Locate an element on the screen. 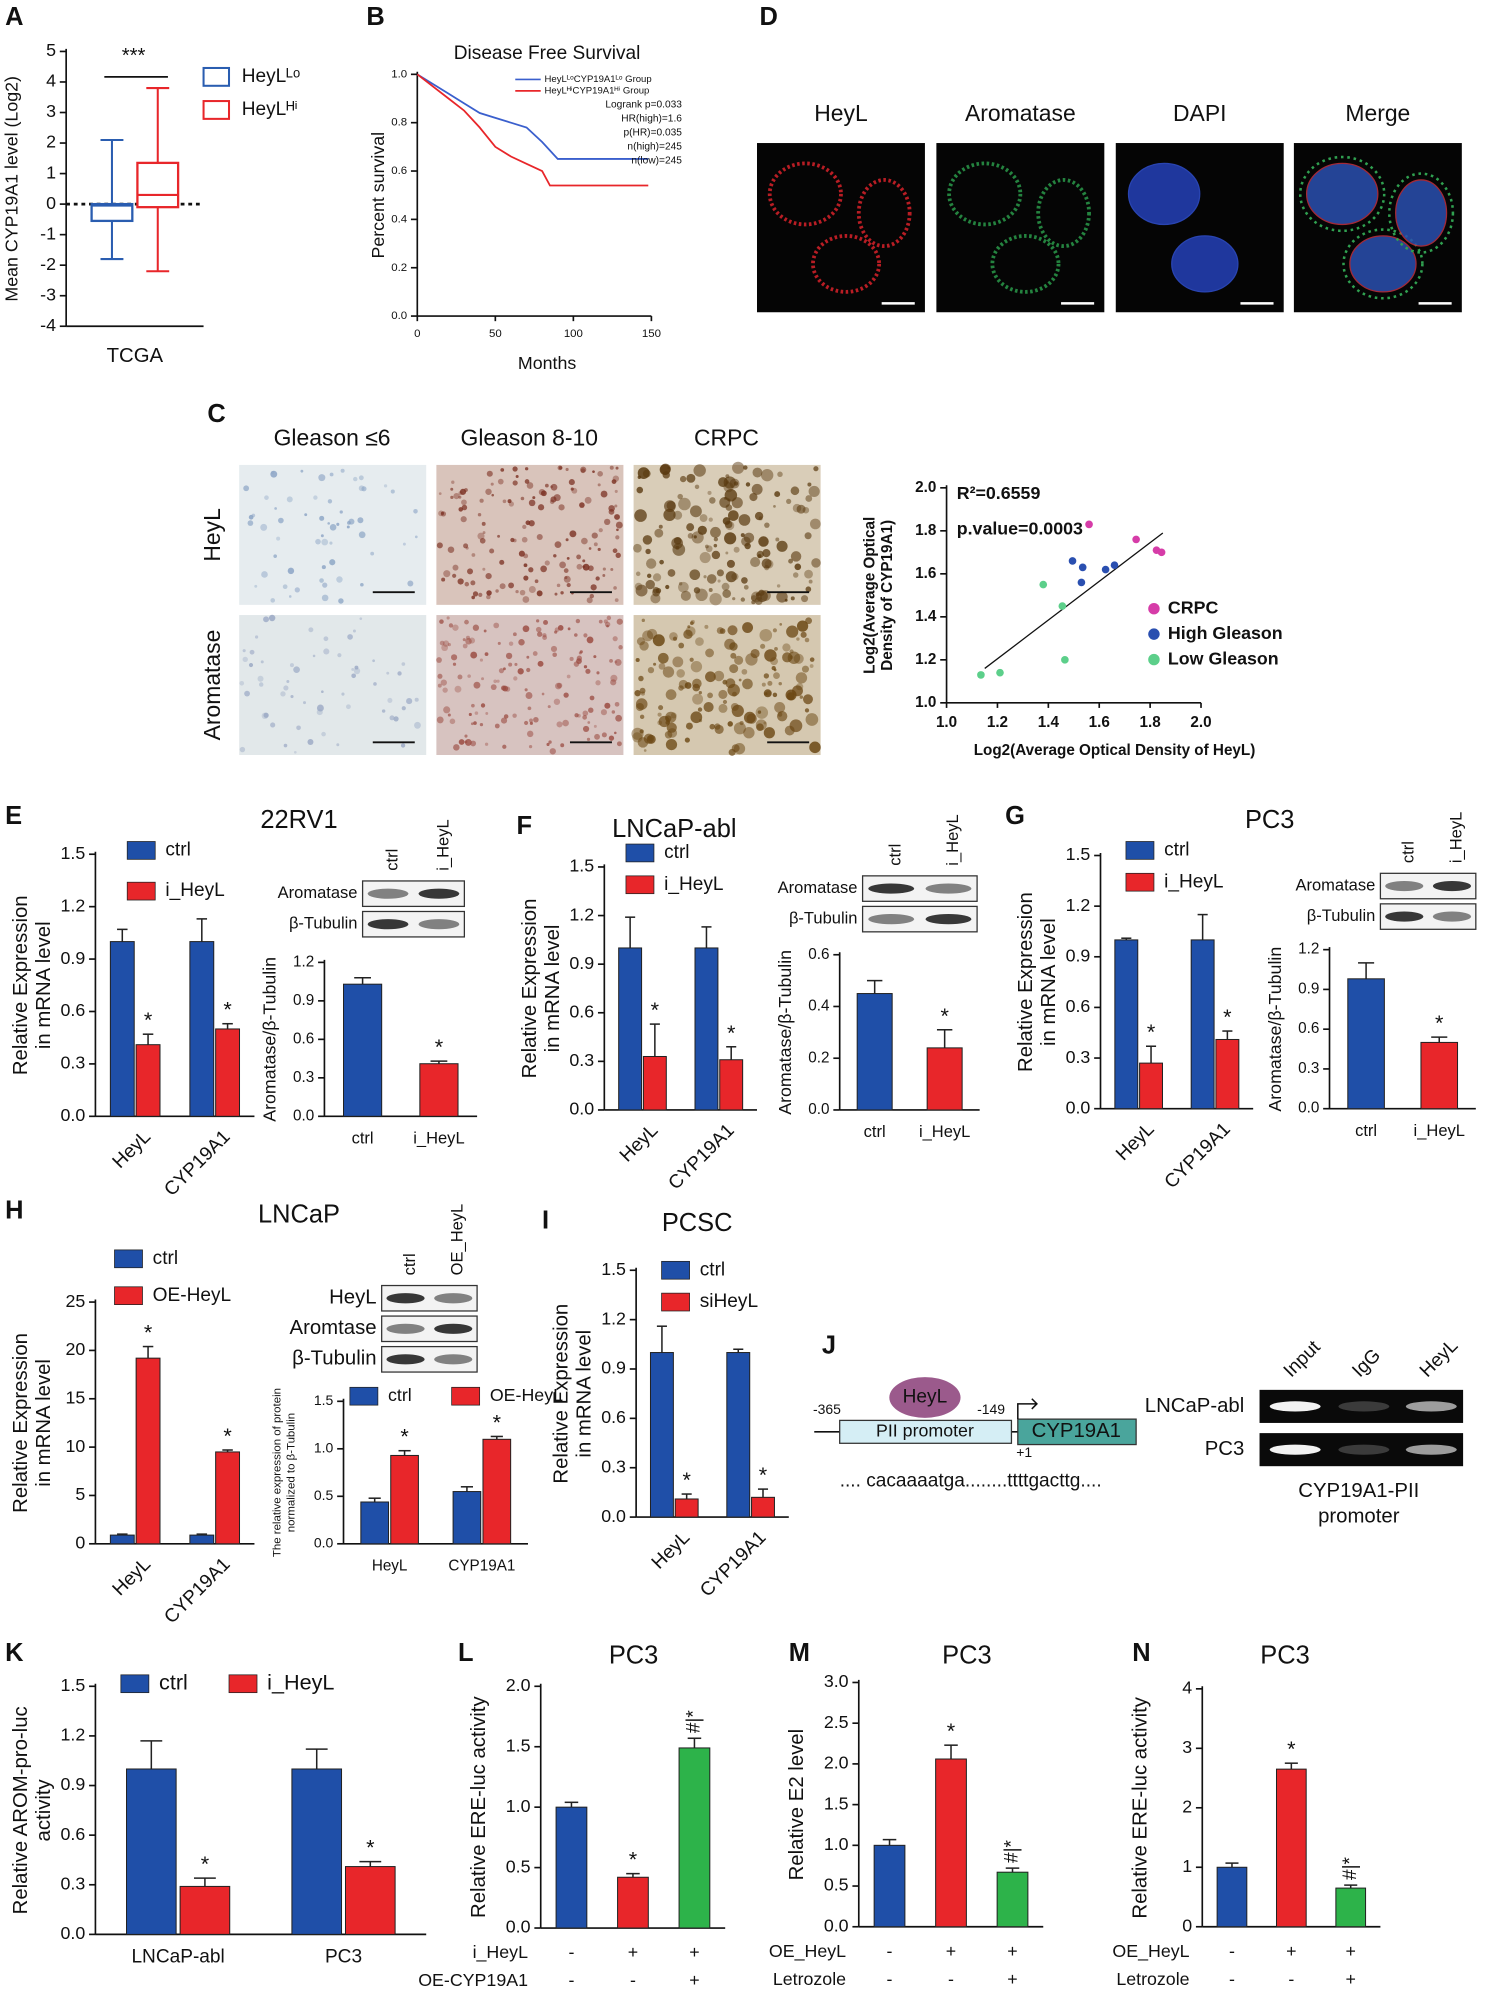 This screenshot has width=1486, height=1996. legend-label: ctrl is located at coordinates (712, 1269).